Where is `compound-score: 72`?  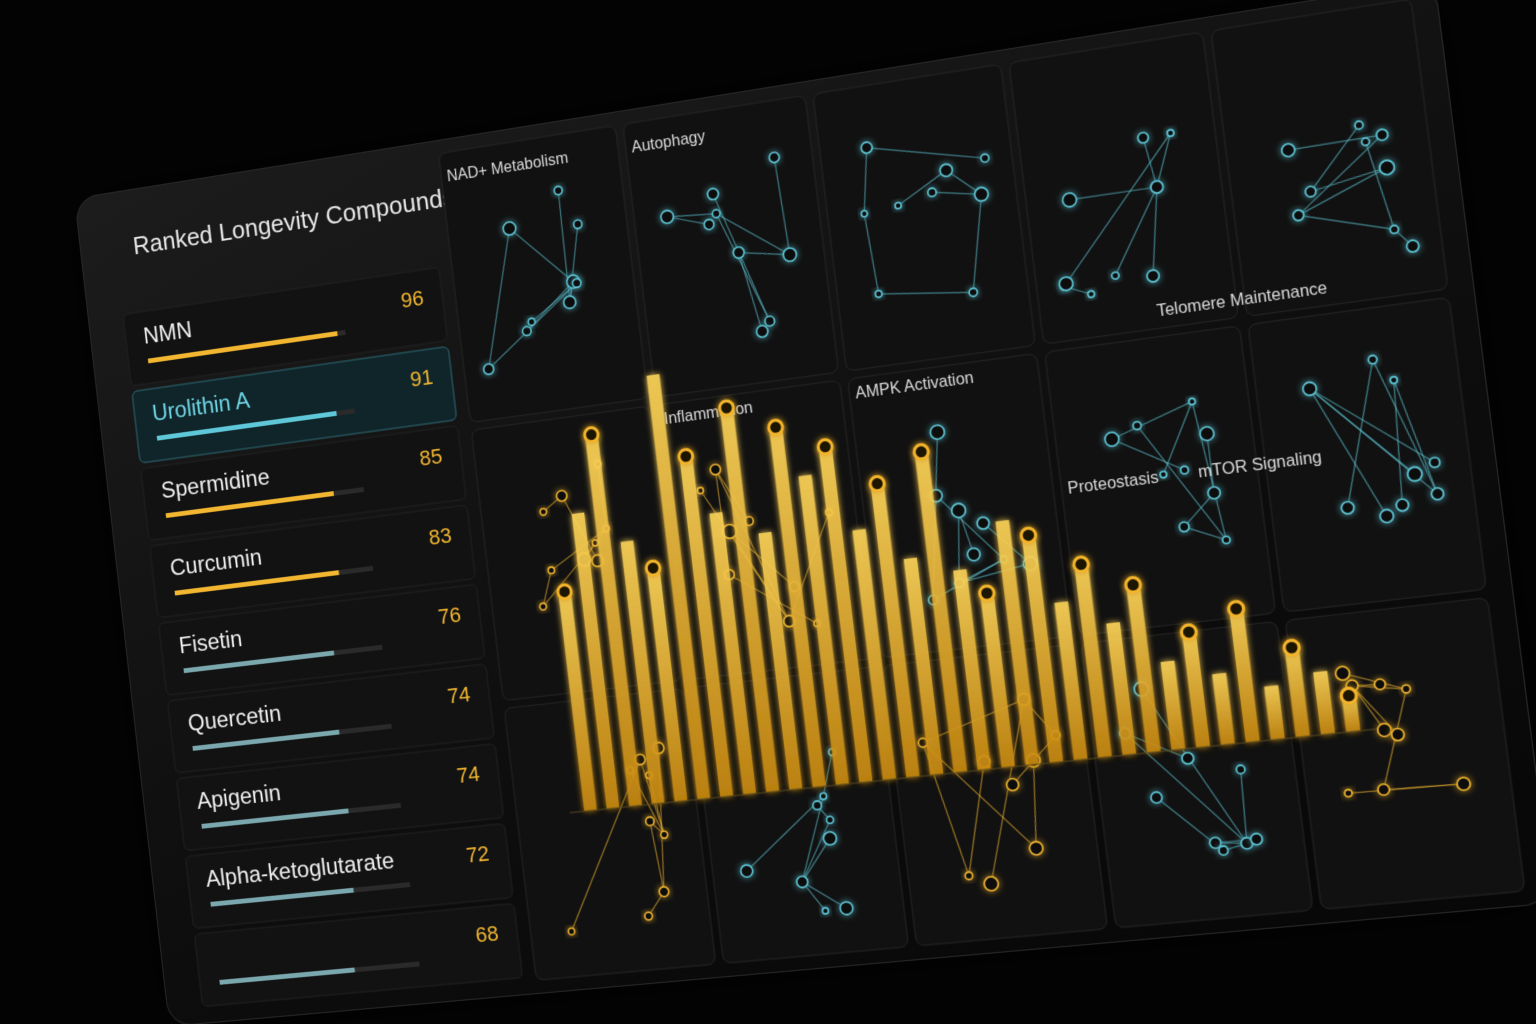
compound-score: 72 is located at coordinates (478, 854).